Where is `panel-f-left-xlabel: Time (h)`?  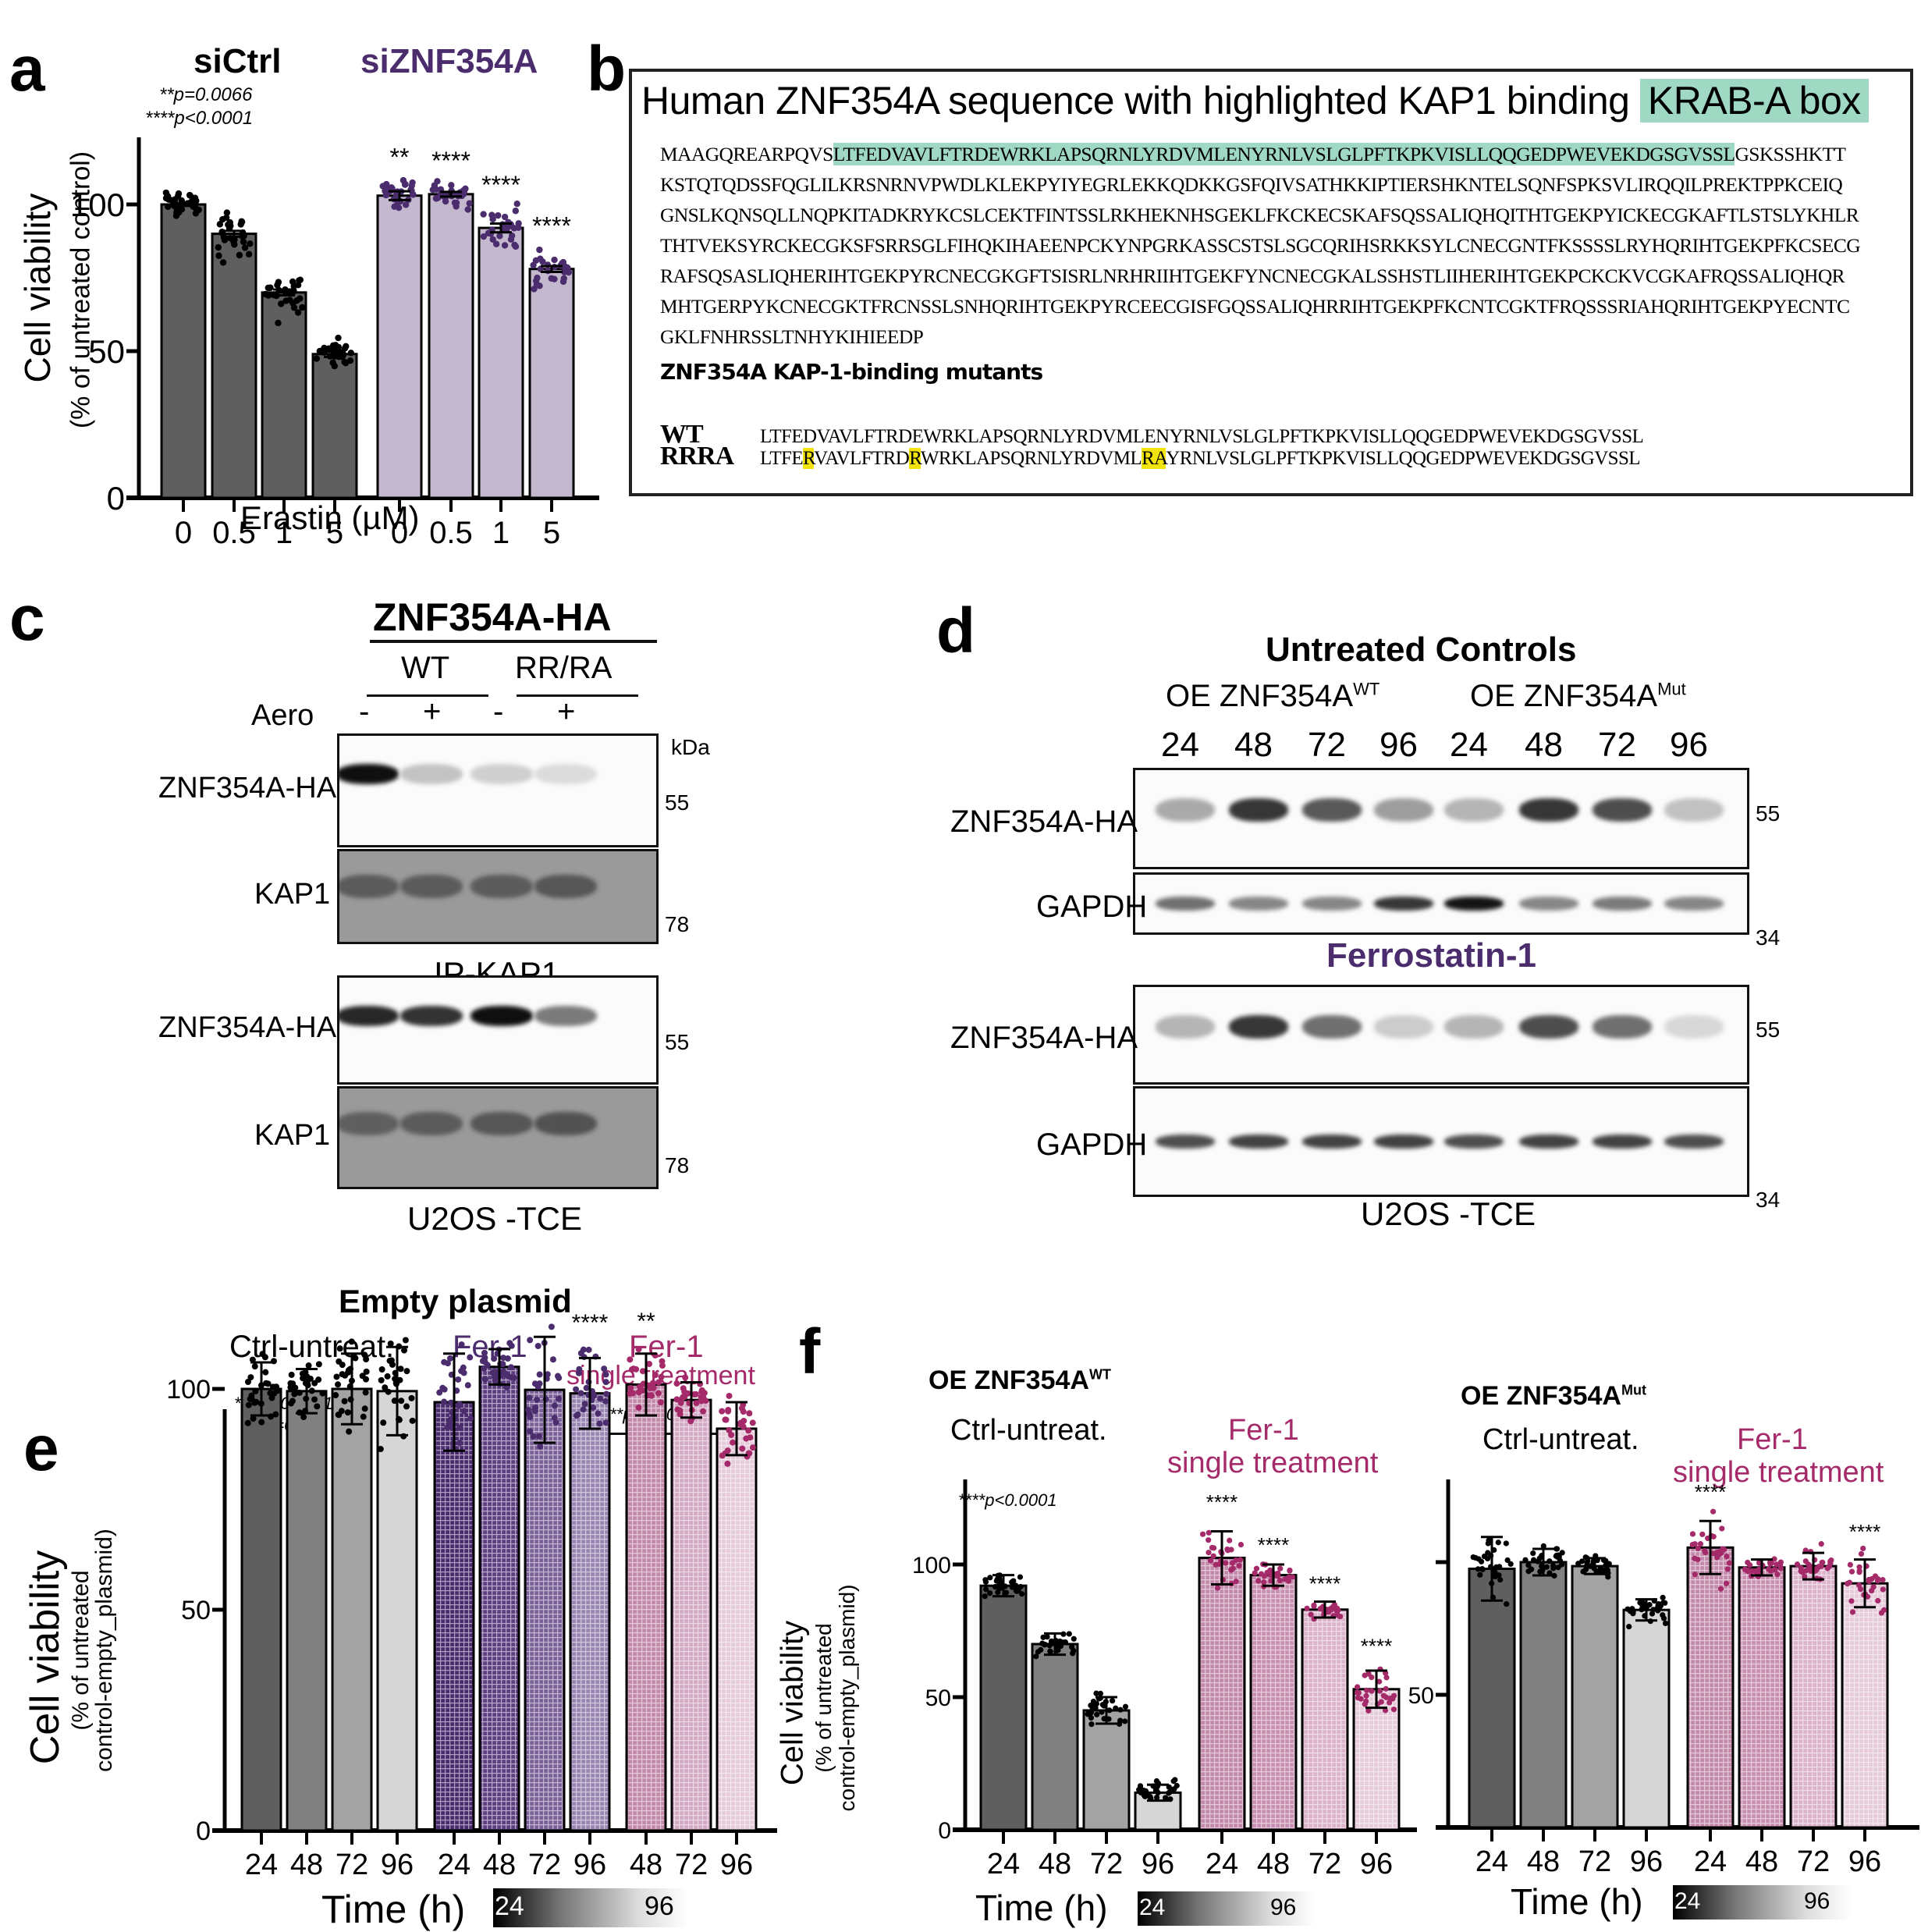 panel-f-left-xlabel: Time (h) is located at coordinates (1041, 1908).